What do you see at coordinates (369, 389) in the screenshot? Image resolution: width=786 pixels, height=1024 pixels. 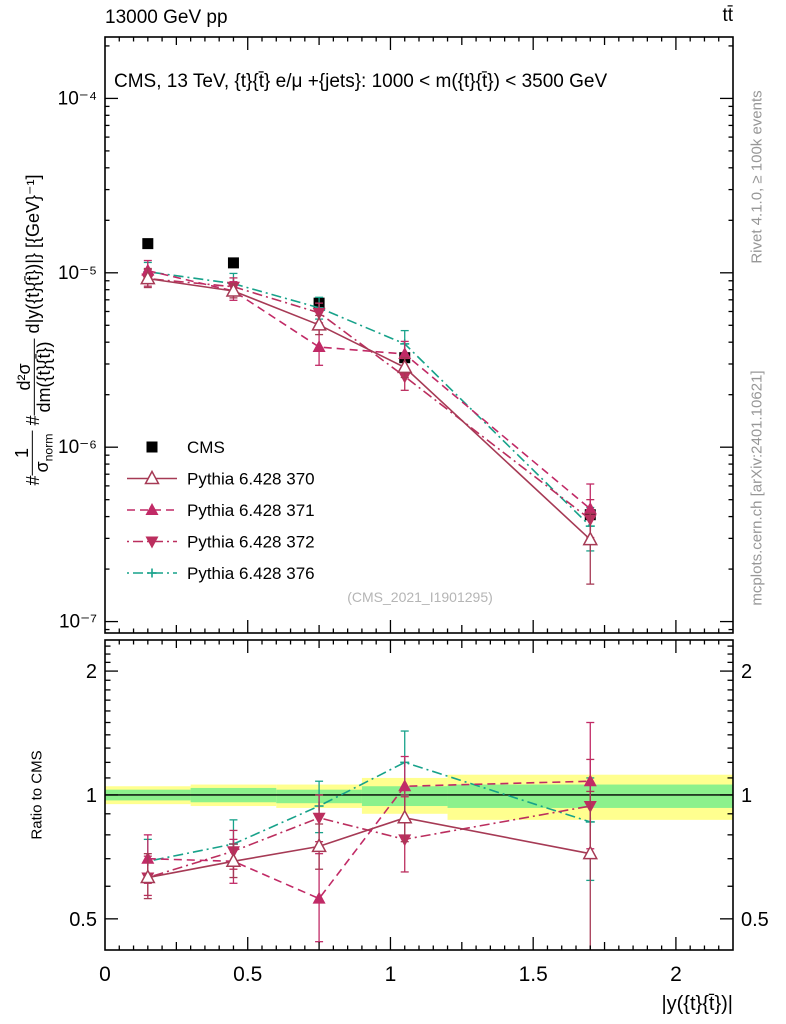 I see `pythia-6-428-371-line` at bounding box center [369, 389].